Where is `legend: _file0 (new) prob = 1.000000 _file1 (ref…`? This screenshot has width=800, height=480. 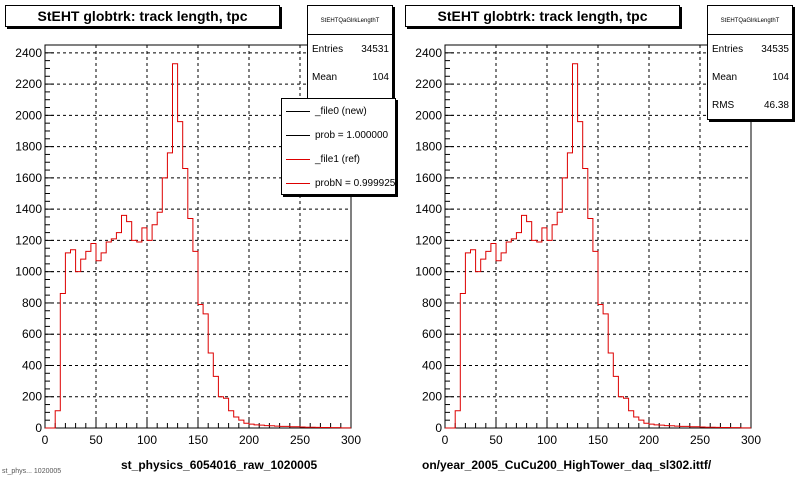
legend: _file0 (new) prob = 1.000000 _file1 (ref… is located at coordinates (338, 146).